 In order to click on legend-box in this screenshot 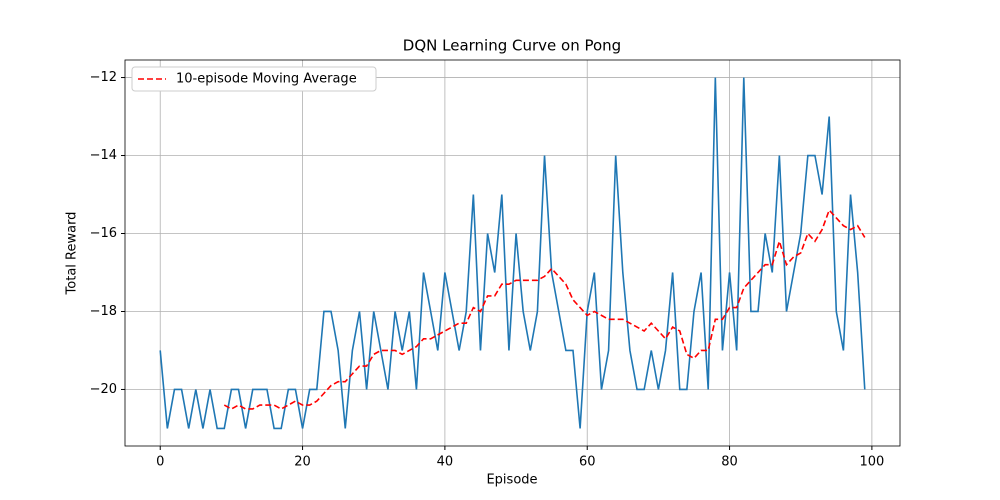, I will do `click(254, 79)`.